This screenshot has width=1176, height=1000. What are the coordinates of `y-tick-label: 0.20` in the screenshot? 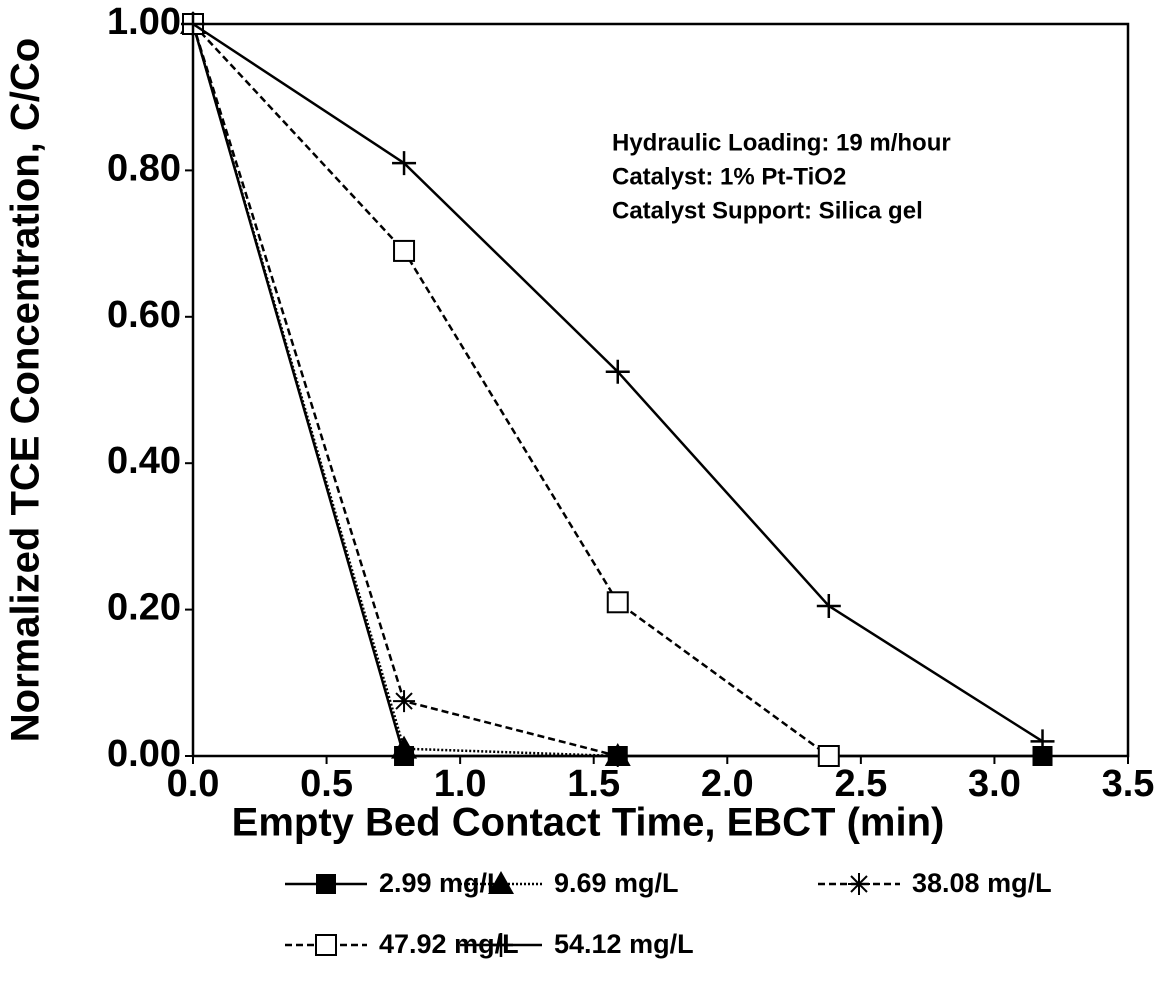 It's located at (144, 608).